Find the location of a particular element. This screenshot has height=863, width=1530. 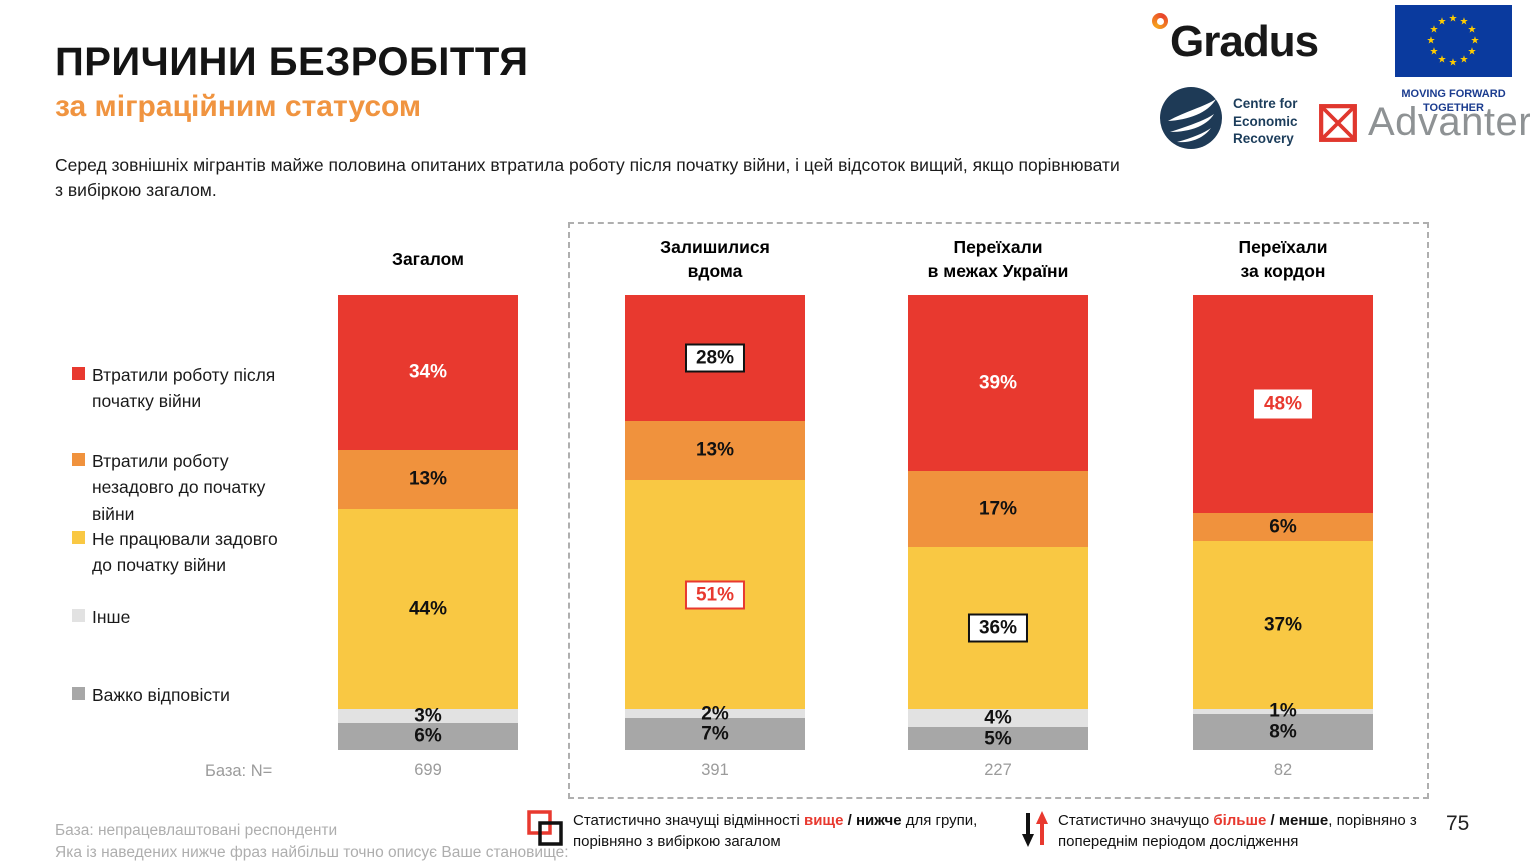

eu-caption: MOVING FORWARD TOGETHER is located at coordinates (1453, 101).